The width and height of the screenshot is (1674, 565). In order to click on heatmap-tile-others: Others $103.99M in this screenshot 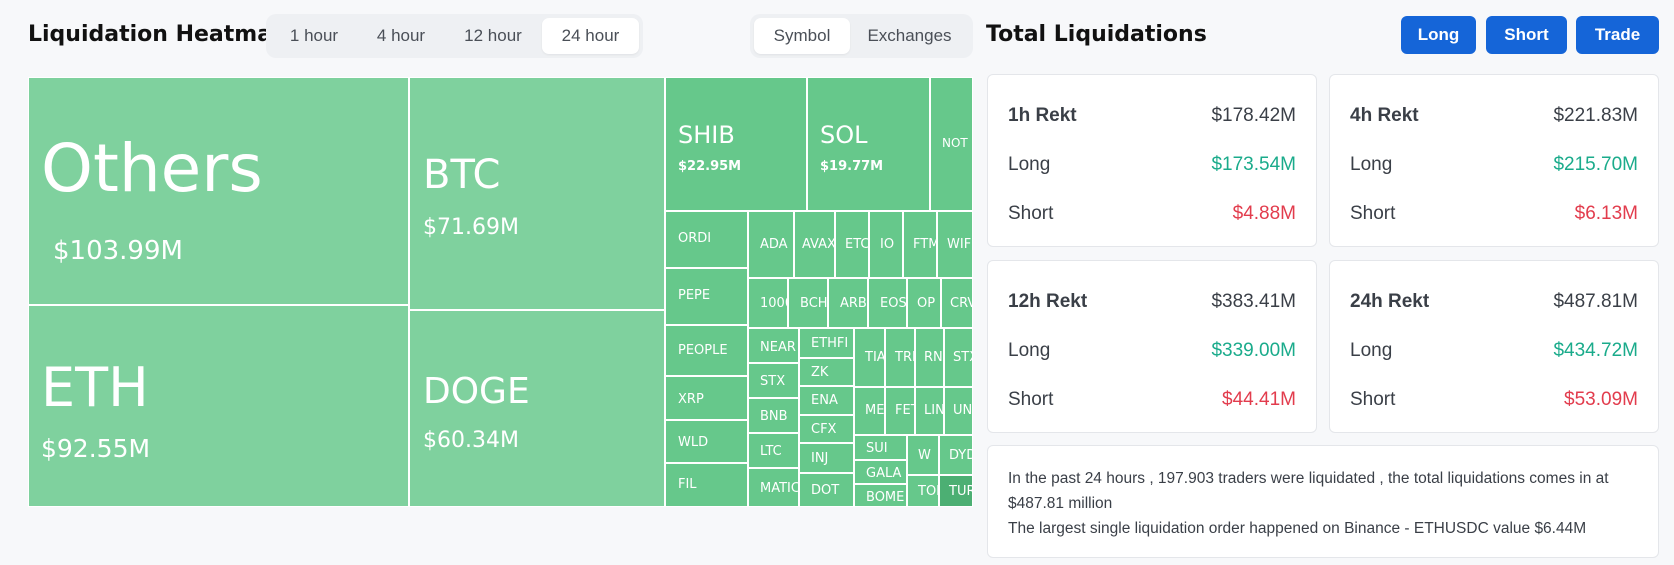, I will do `click(218, 191)`.